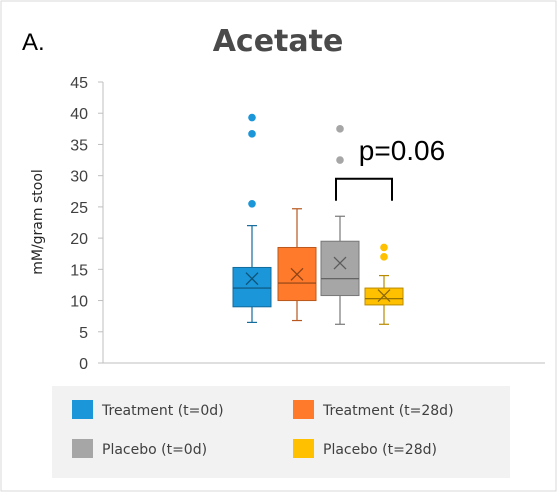 This screenshot has height=492, width=557. Describe the element at coordinates (83, 364) in the screenshot. I see `y-tick-label: 0` at that location.